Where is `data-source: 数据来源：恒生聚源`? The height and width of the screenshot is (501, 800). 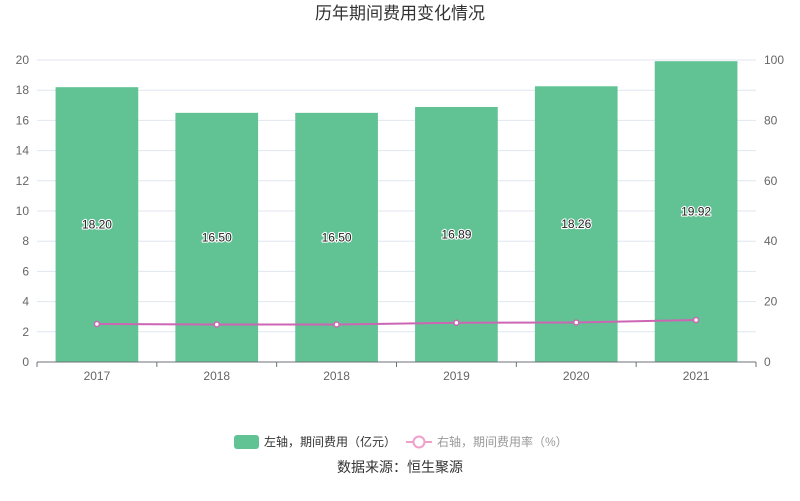 data-source: 数据来源：恒生聚源 is located at coordinates (400, 467).